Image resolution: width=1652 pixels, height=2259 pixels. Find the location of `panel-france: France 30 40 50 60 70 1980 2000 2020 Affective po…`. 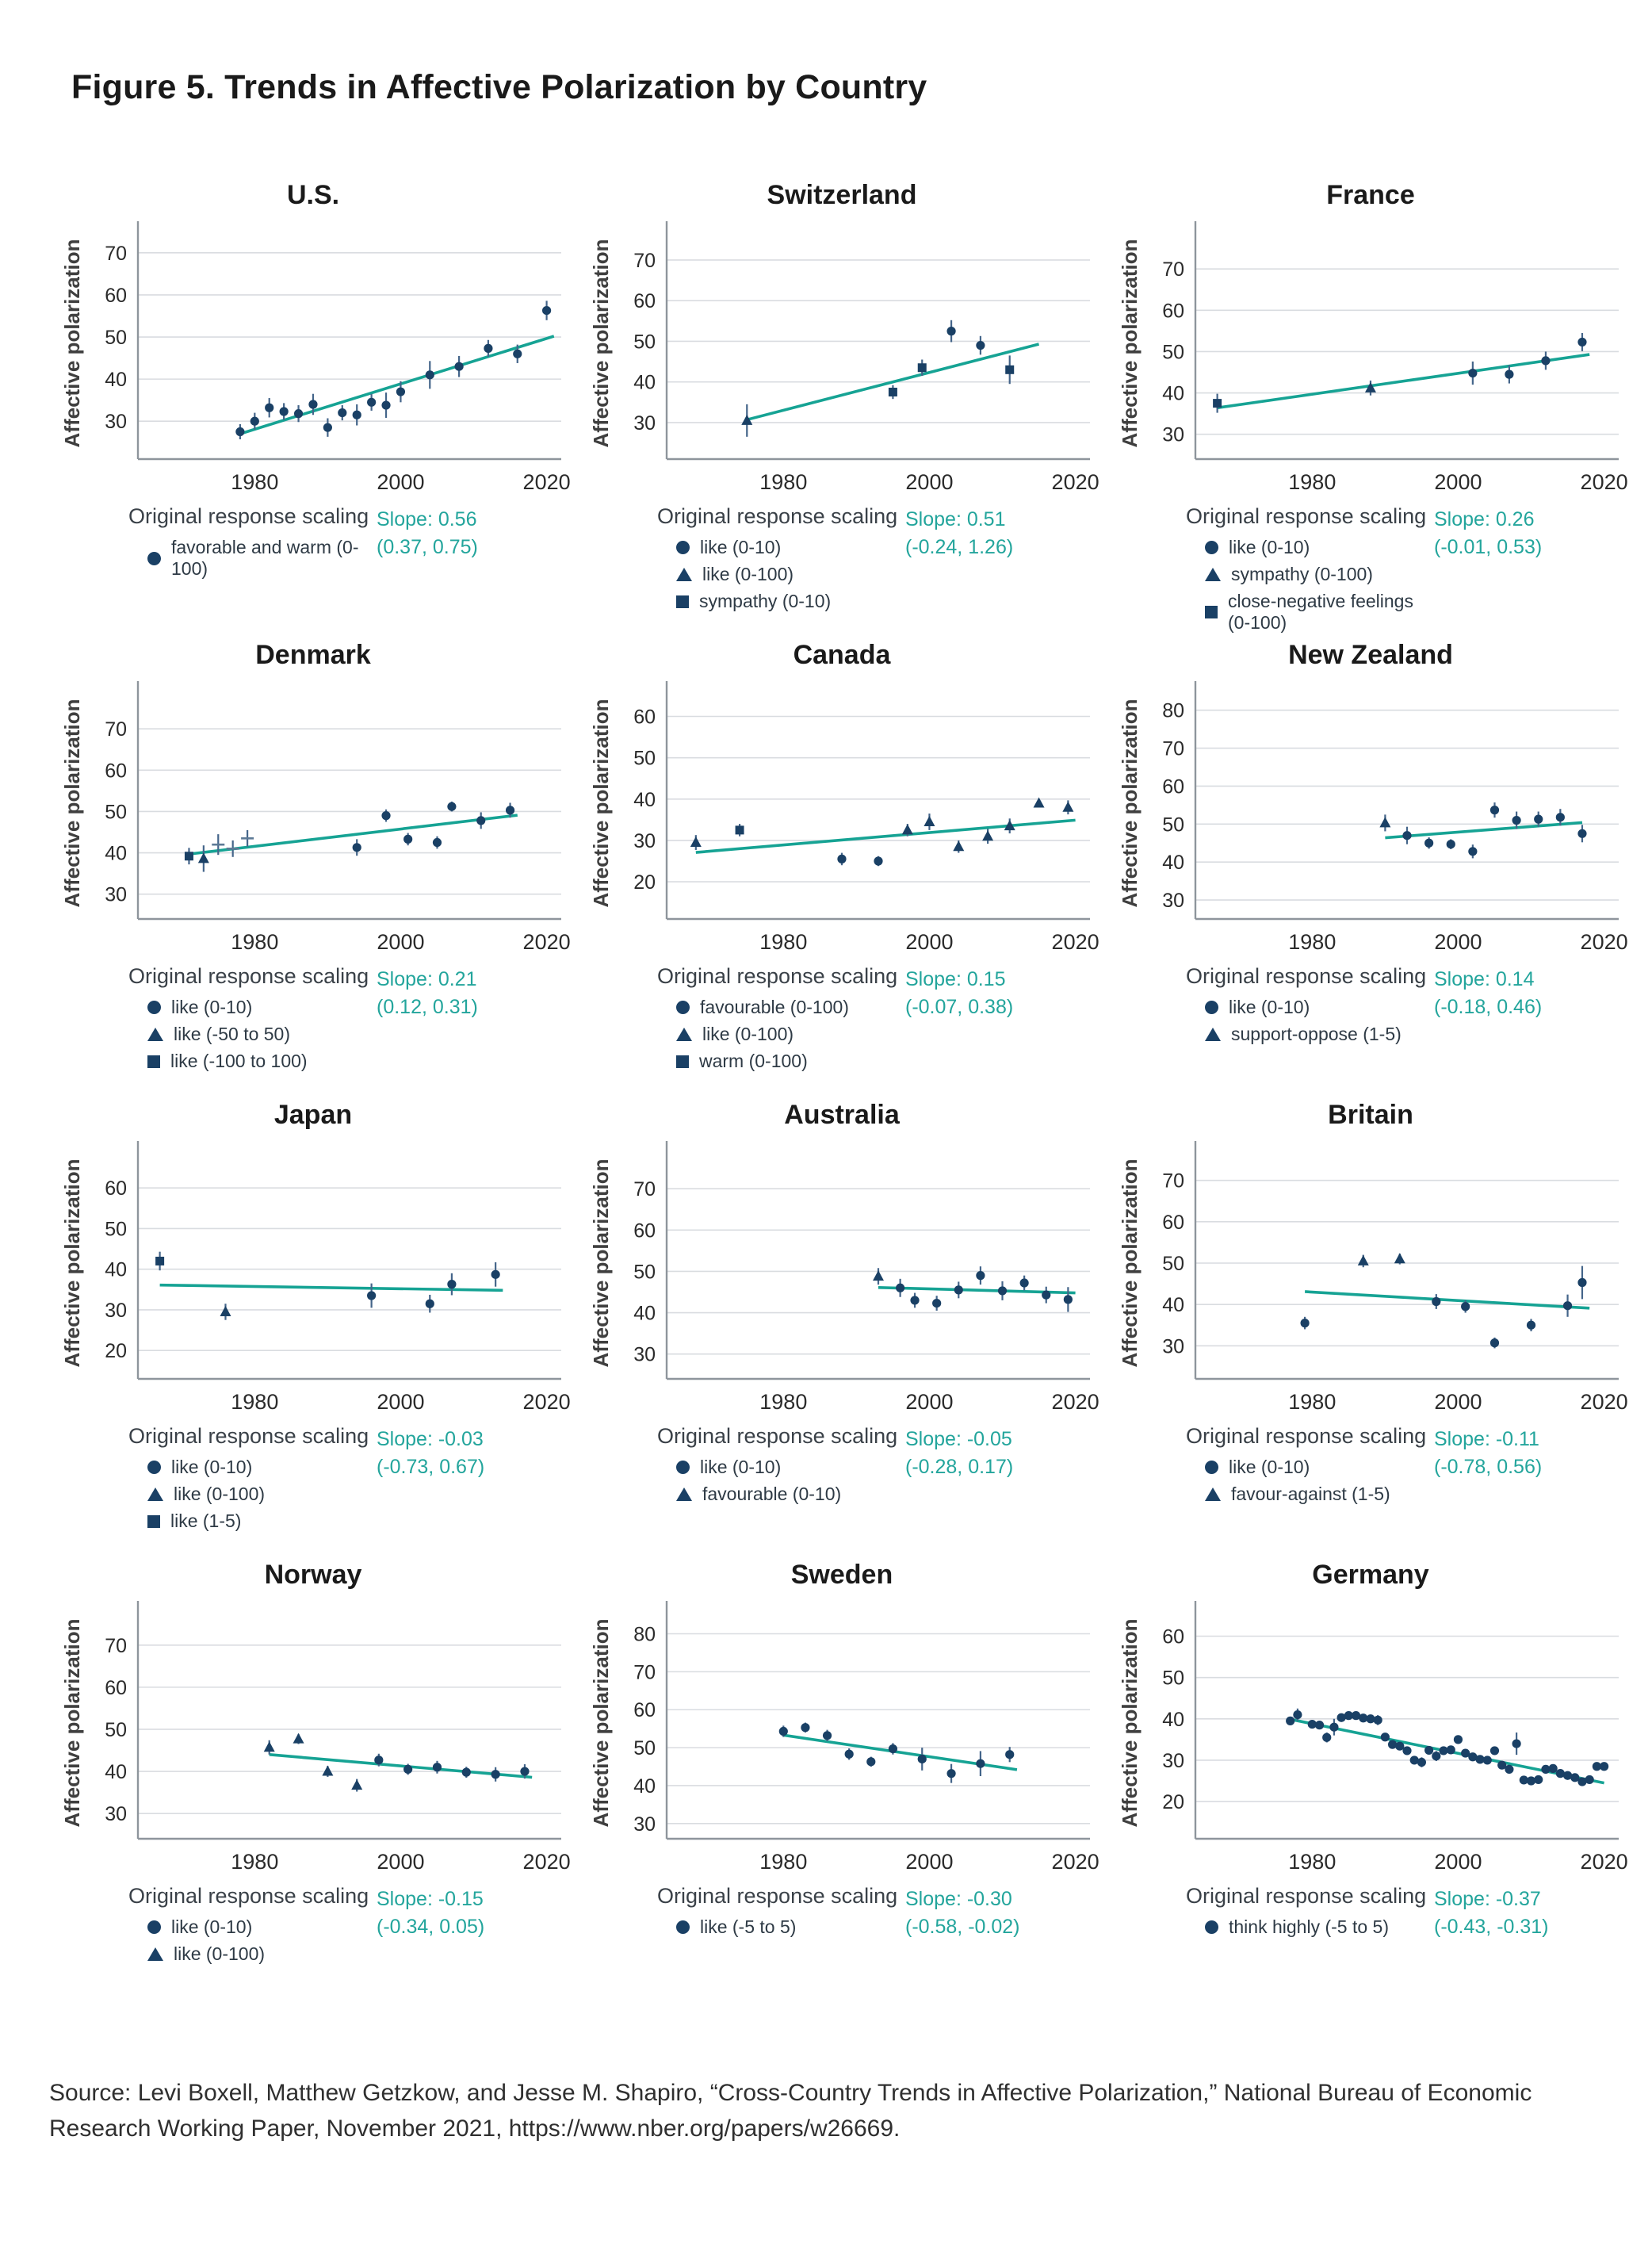

panel-france: France 30 40 50 60 70 1980 2000 2020 Affective po… is located at coordinates (1371, 405).